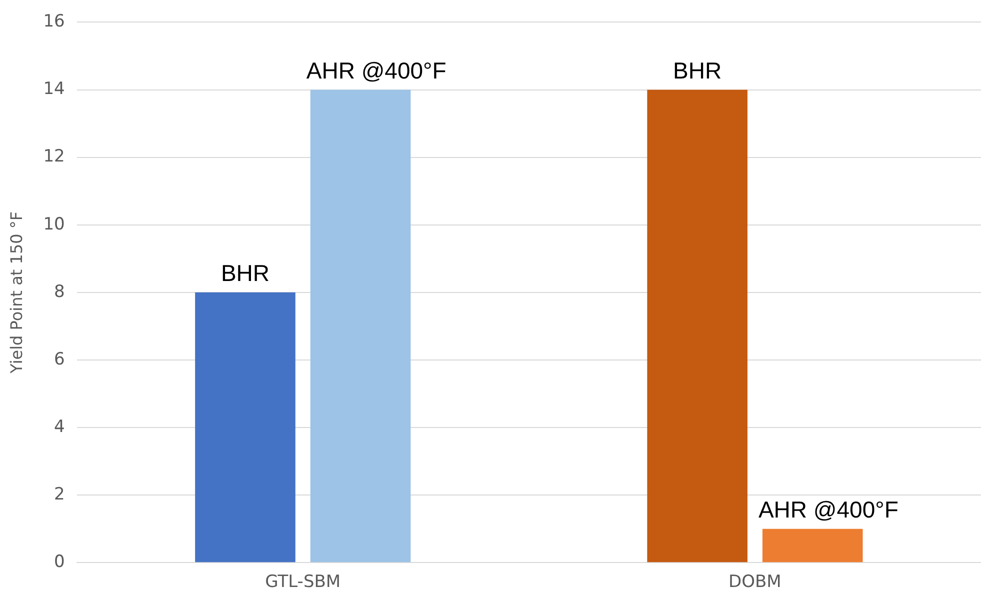 This screenshot has height=603, width=981. What do you see at coordinates (59, 292) in the screenshot?
I see `y-tick-label: 8` at bounding box center [59, 292].